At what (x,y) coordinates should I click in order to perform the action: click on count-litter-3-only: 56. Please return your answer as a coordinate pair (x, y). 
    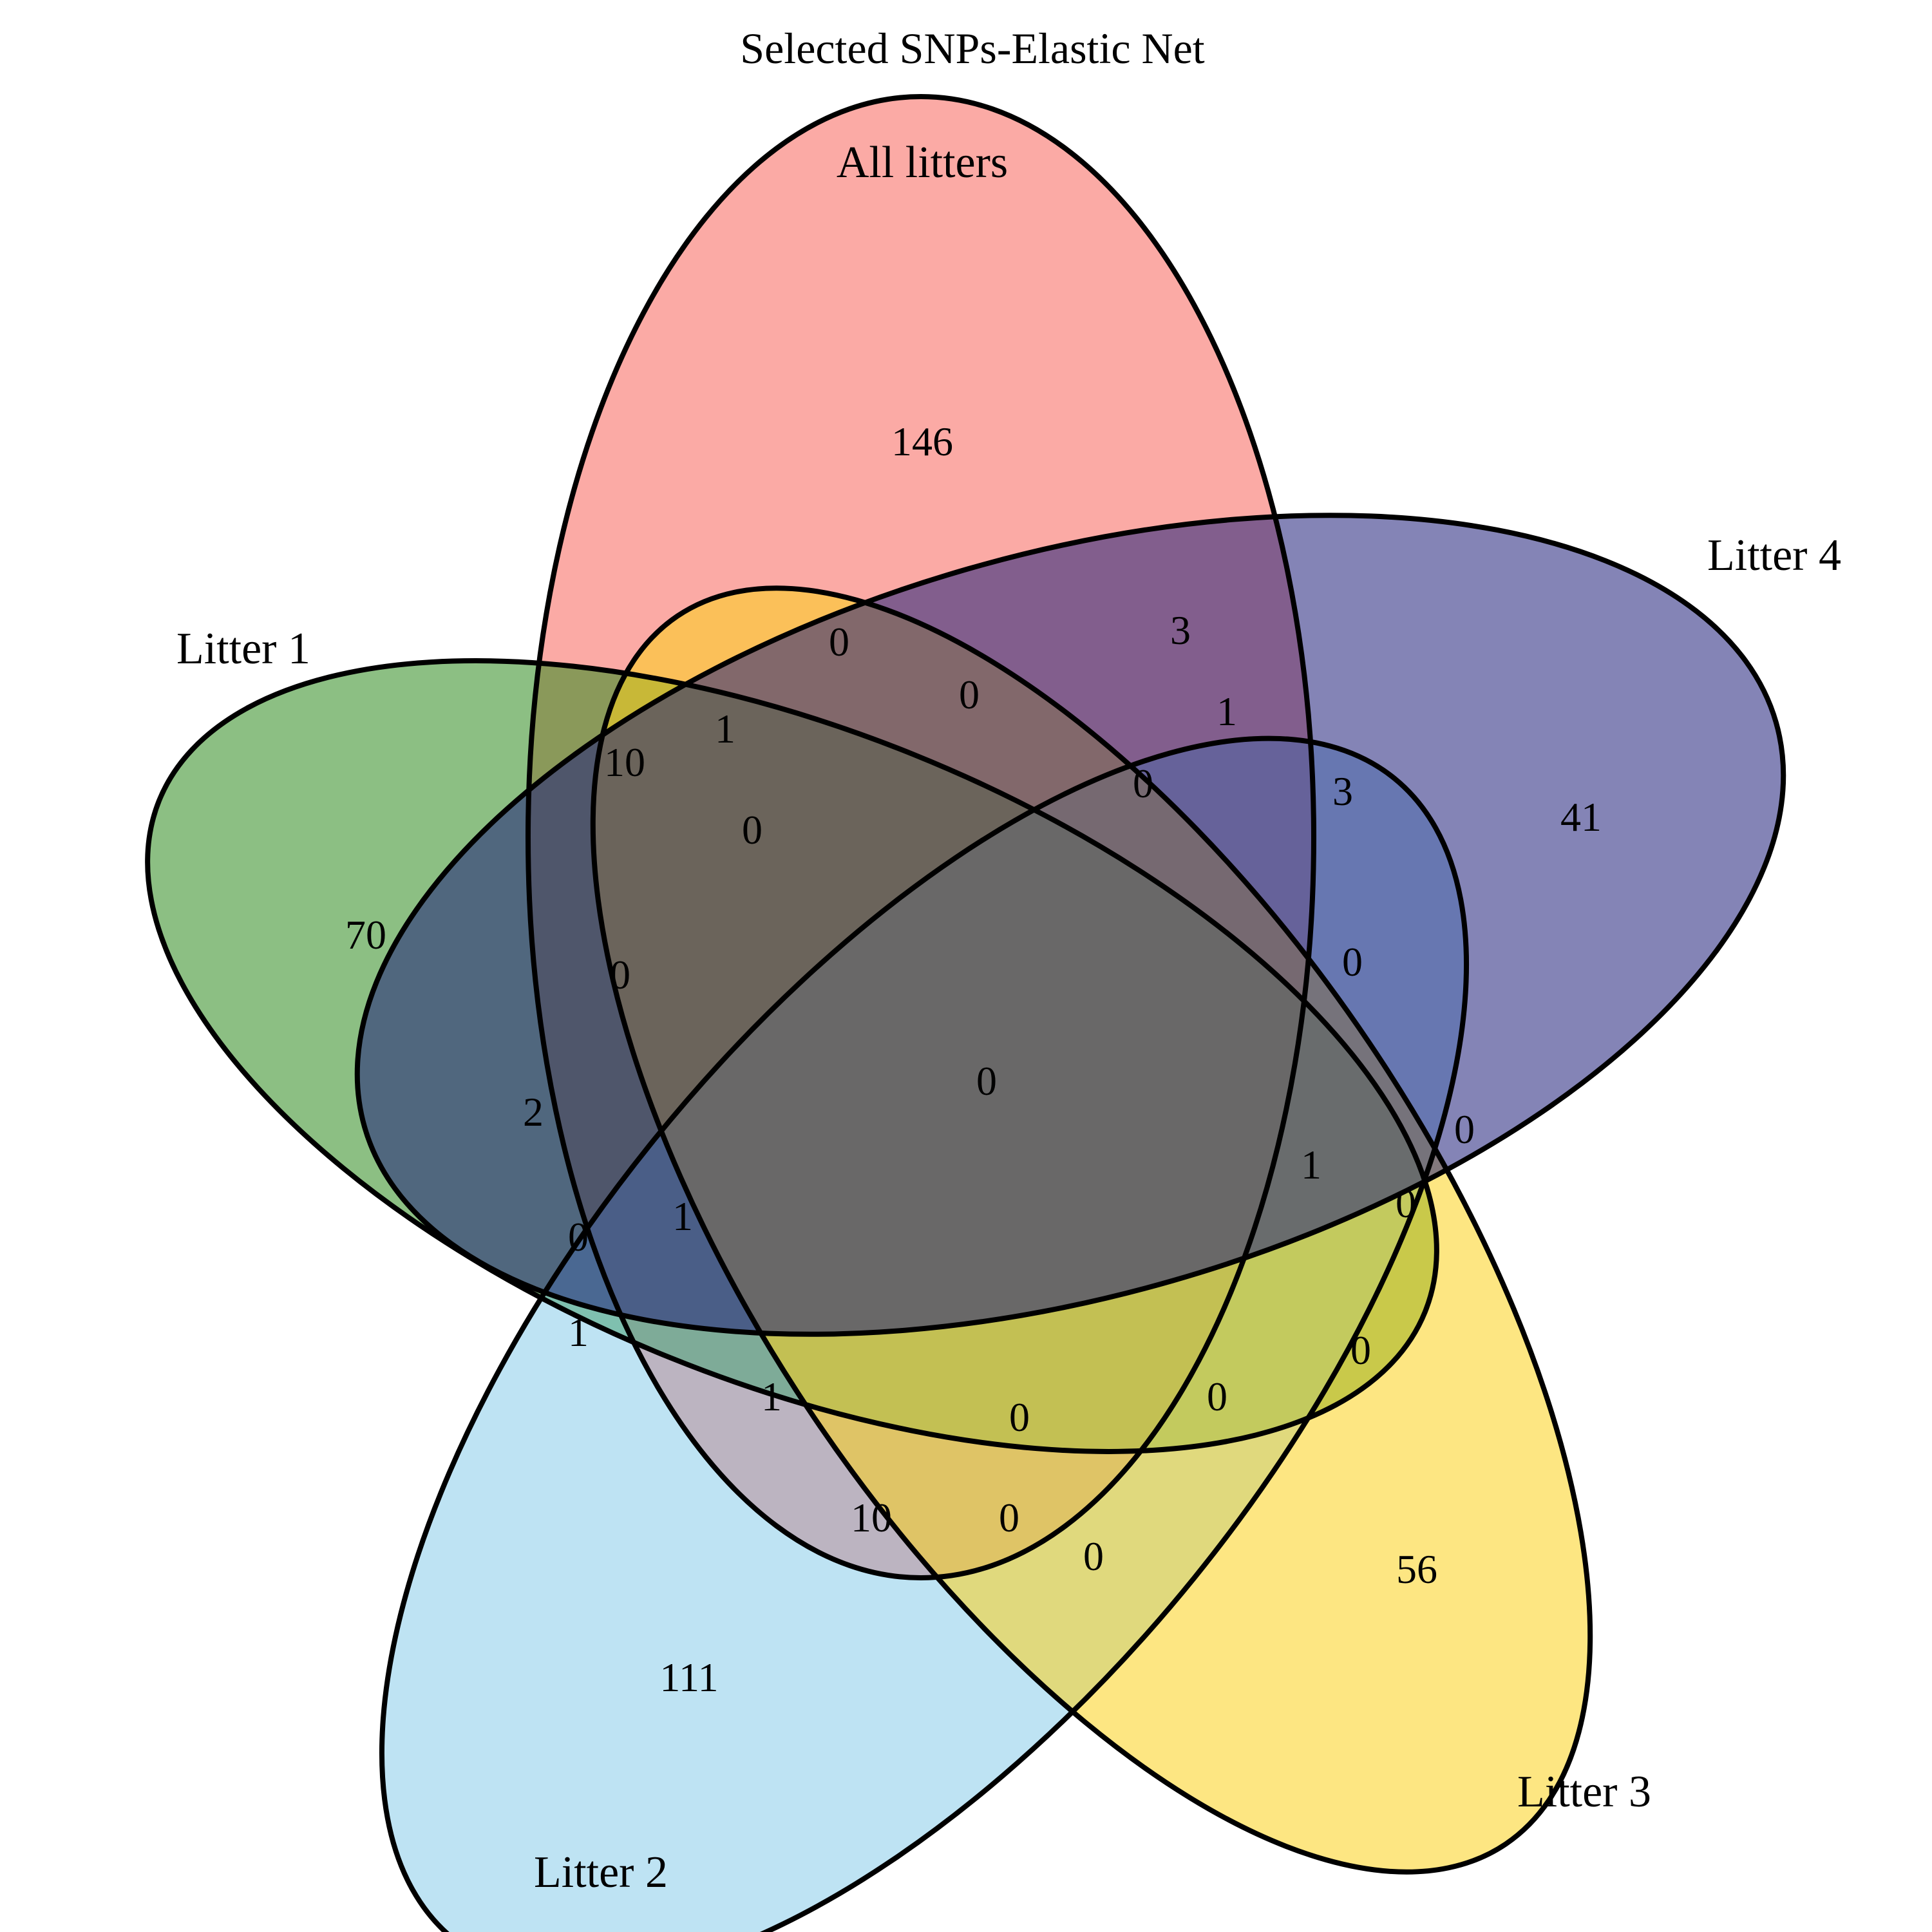
    Looking at the image, I should click on (1416, 1569).